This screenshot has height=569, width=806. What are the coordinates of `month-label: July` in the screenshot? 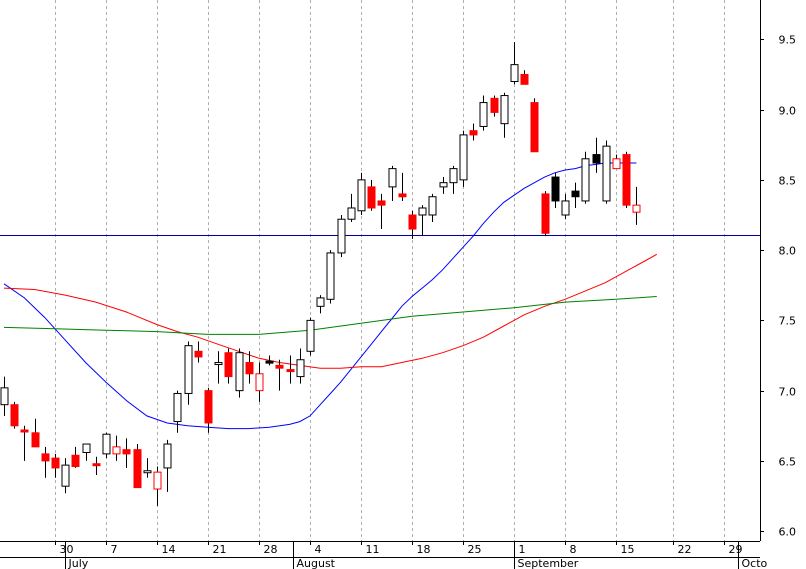 It's located at (78, 563).